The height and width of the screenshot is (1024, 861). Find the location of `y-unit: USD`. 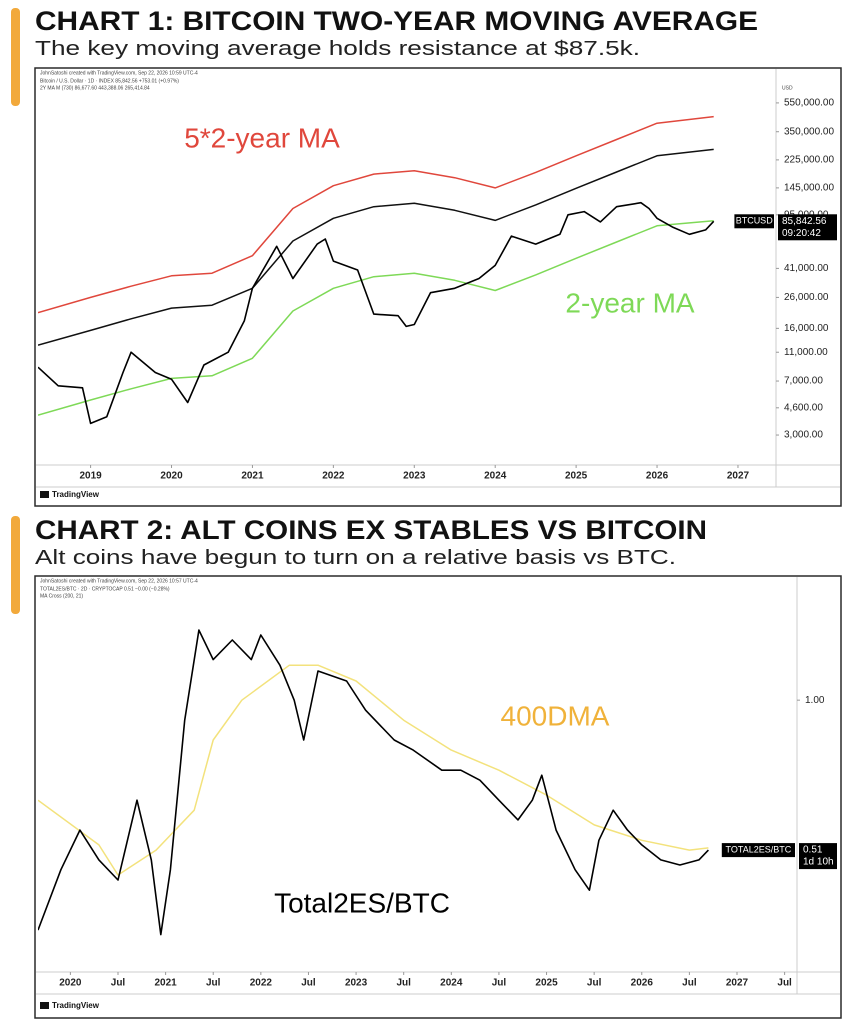

y-unit: USD is located at coordinates (787, 88).